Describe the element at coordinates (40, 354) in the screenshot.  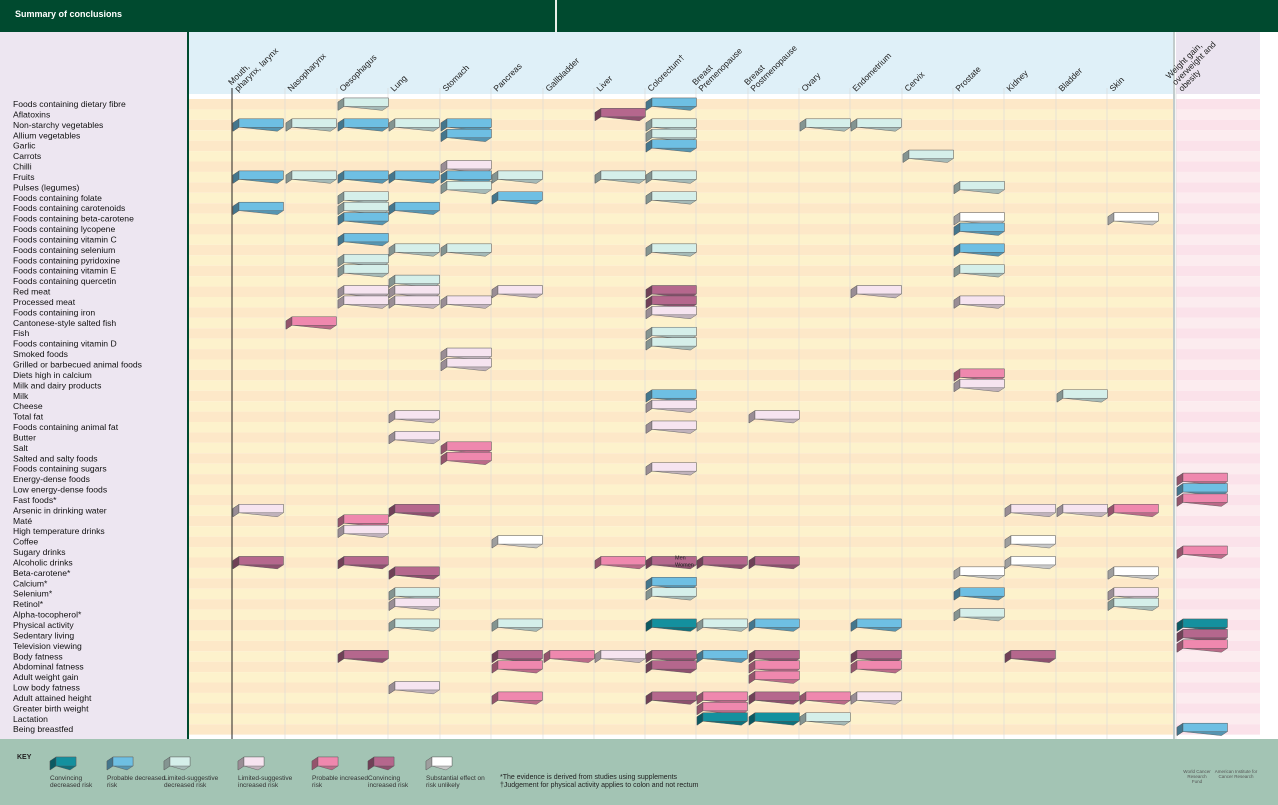
I see `row-label: Smoked foods` at that location.